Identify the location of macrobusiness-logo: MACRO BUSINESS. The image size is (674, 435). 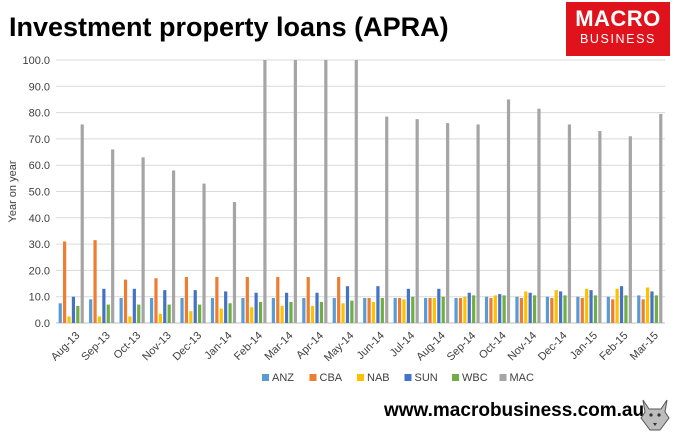
(618, 29).